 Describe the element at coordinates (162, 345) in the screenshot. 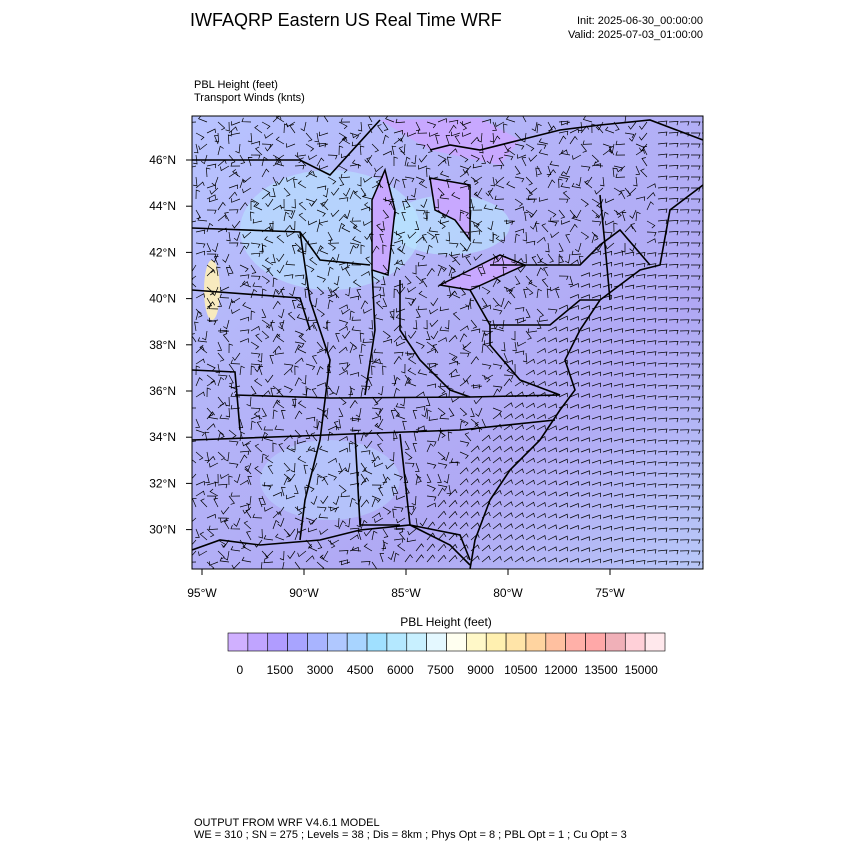

I see `lat-label: 38°N` at that location.